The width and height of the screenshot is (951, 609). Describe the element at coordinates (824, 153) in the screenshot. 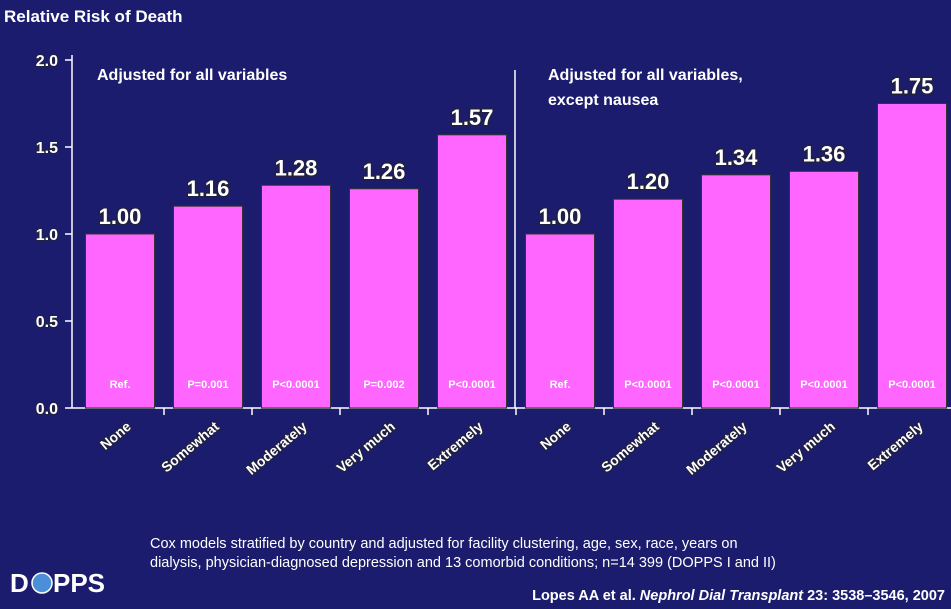

I see `value-label: 1.36` at that location.